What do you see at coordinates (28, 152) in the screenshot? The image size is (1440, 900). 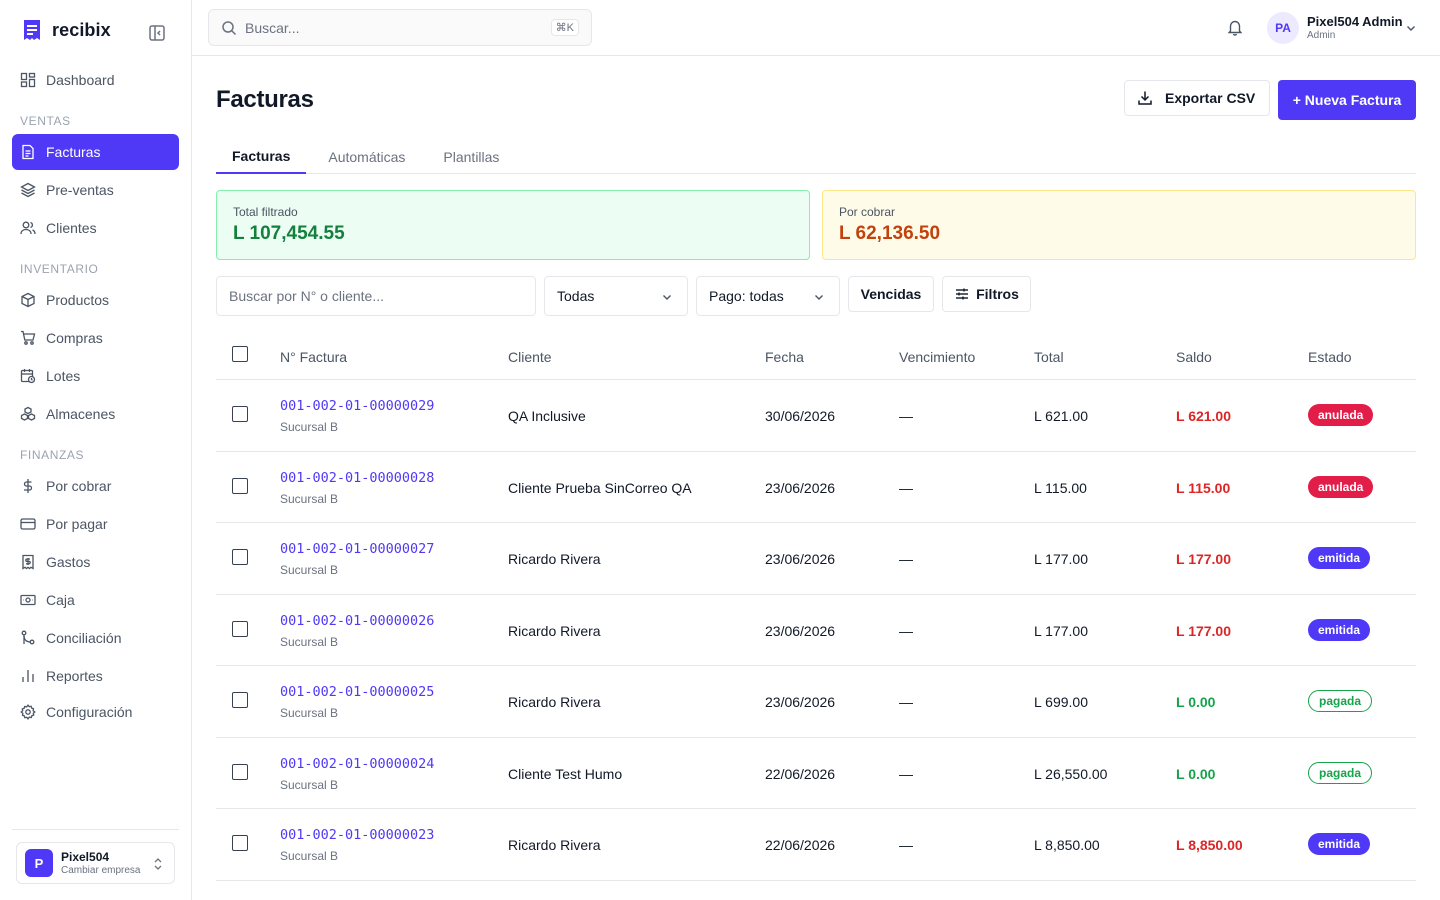 I see `document-icon` at bounding box center [28, 152].